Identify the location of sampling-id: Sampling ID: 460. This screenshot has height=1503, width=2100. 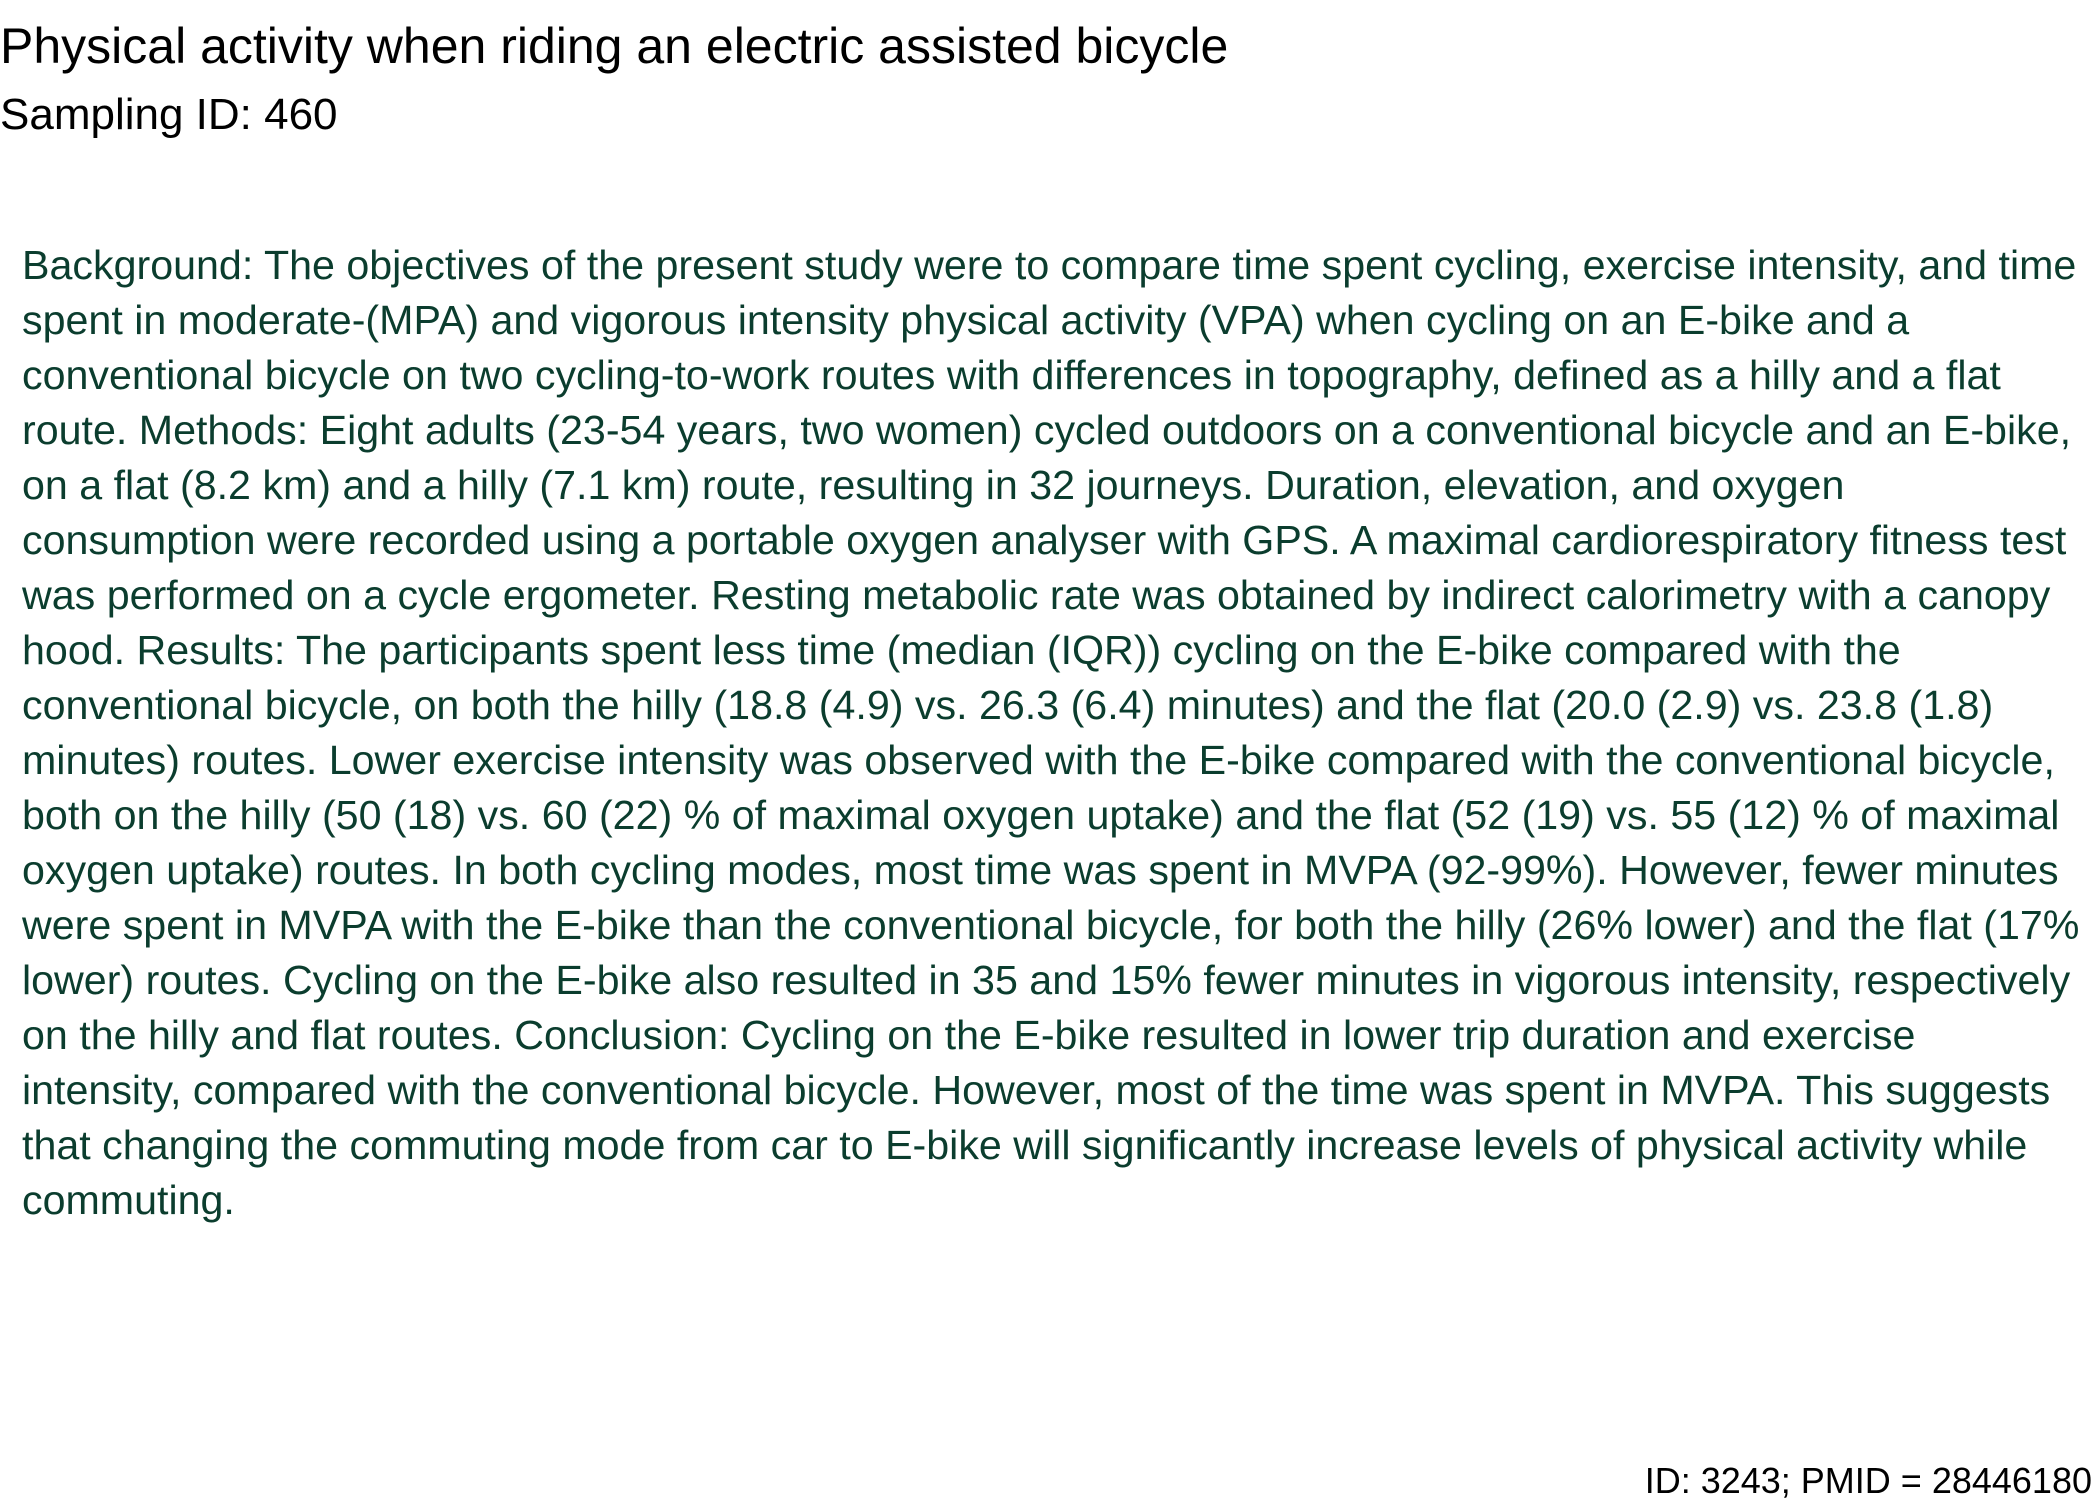
(169, 114).